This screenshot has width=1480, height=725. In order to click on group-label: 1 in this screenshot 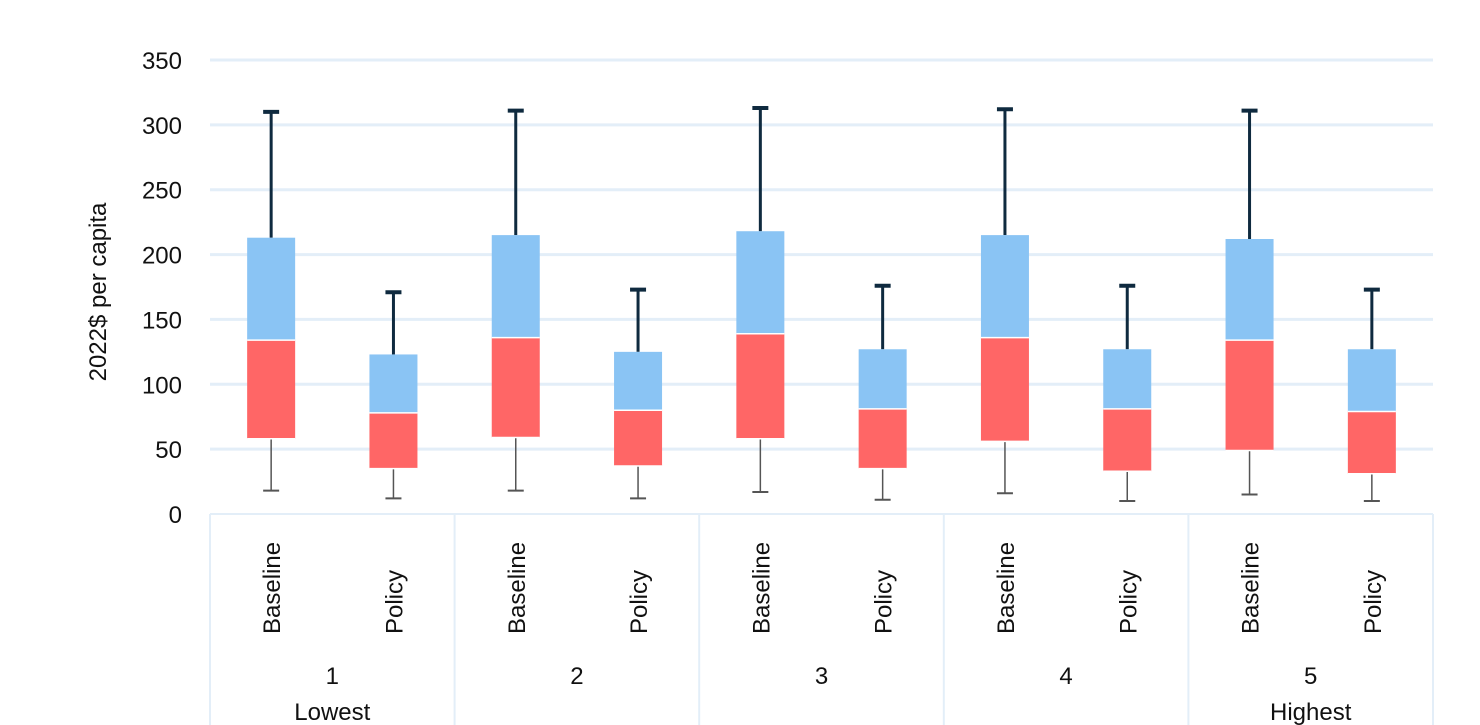, I will do `click(332, 676)`.